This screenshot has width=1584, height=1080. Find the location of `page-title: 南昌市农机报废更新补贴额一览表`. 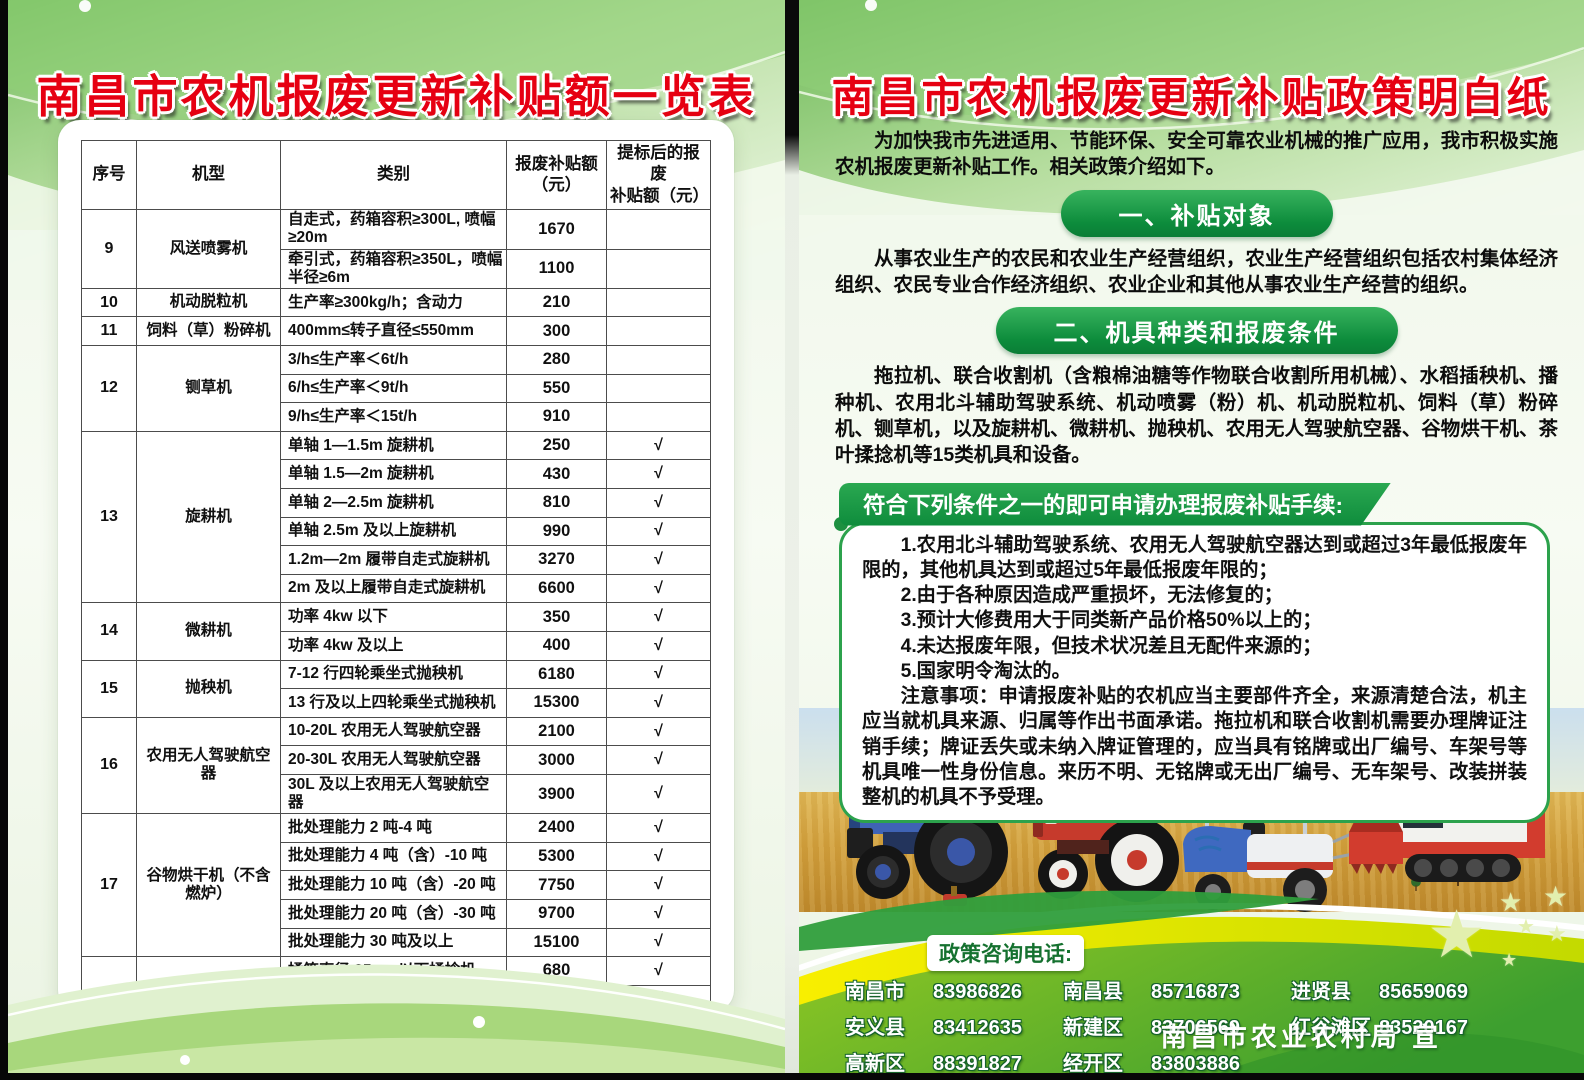

page-title: 南昌市农机报废更新补贴额一览表 is located at coordinates (396, 96).